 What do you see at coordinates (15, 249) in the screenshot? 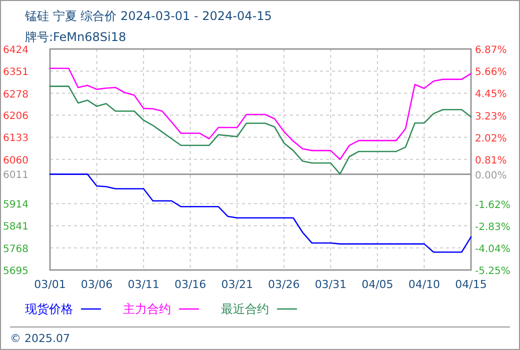
I see `y-tick-label: 5768` at bounding box center [15, 249].